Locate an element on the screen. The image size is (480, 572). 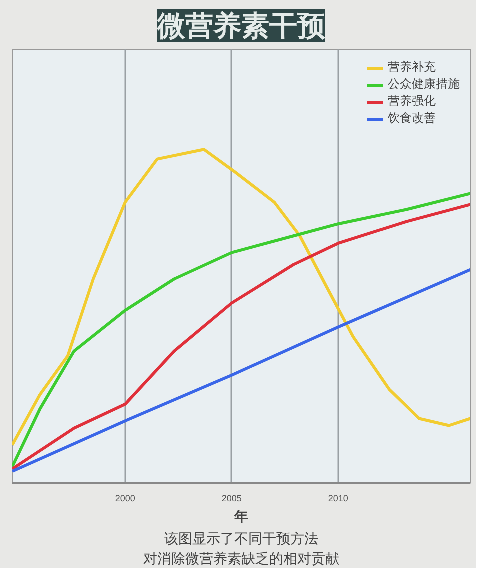
legend-label: 饮食改善 is located at coordinates (412, 118).